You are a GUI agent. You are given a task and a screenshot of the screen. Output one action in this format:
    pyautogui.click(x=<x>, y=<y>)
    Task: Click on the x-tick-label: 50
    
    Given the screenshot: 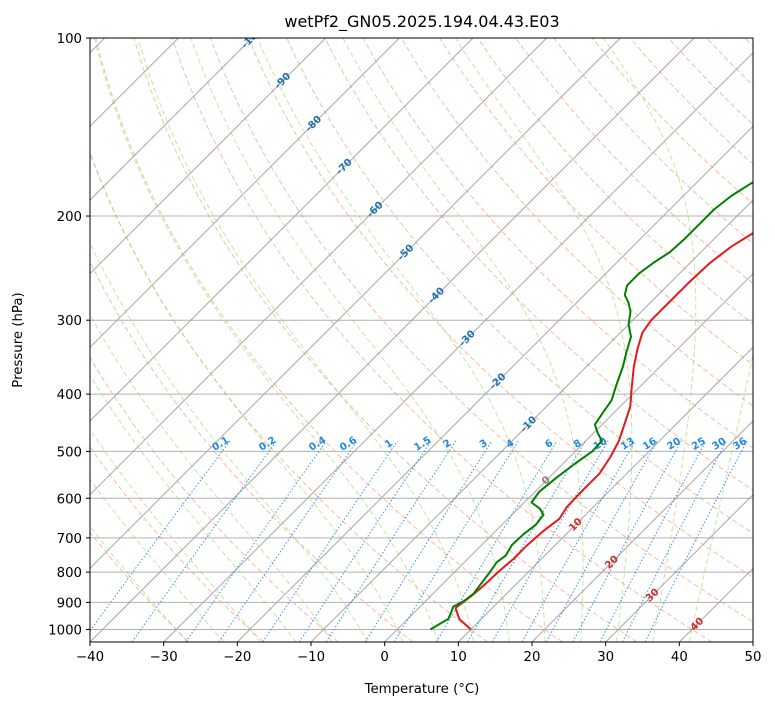 What is the action you would take?
    pyautogui.click(x=753, y=657)
    